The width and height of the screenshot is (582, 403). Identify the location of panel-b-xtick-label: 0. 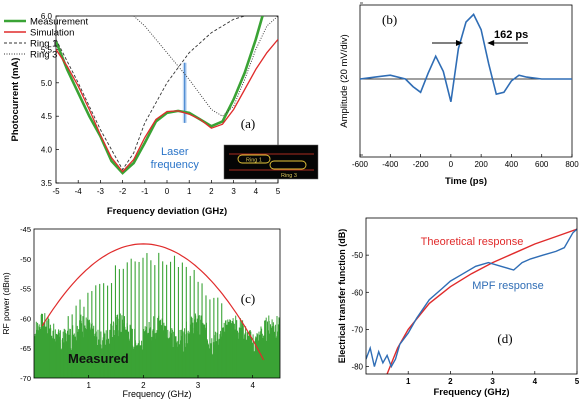
(451, 164).